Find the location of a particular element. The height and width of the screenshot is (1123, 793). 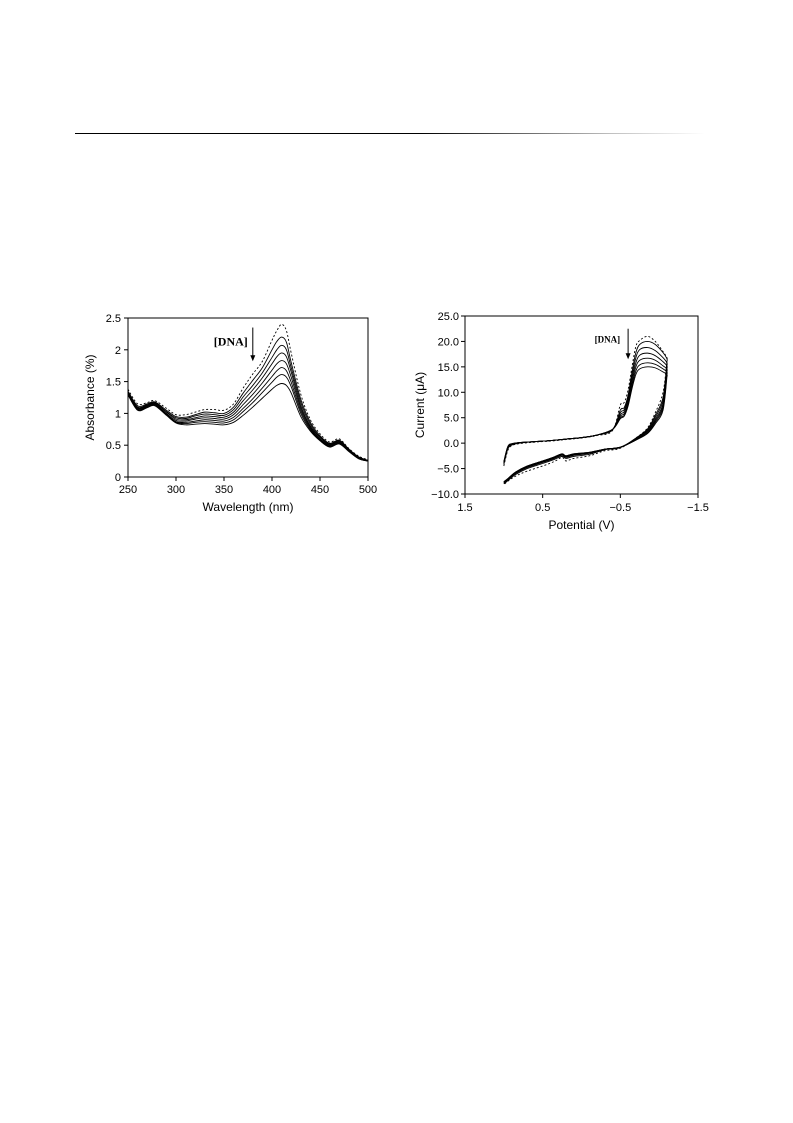

y-tick-label: −5.0 is located at coordinates (448, 470).